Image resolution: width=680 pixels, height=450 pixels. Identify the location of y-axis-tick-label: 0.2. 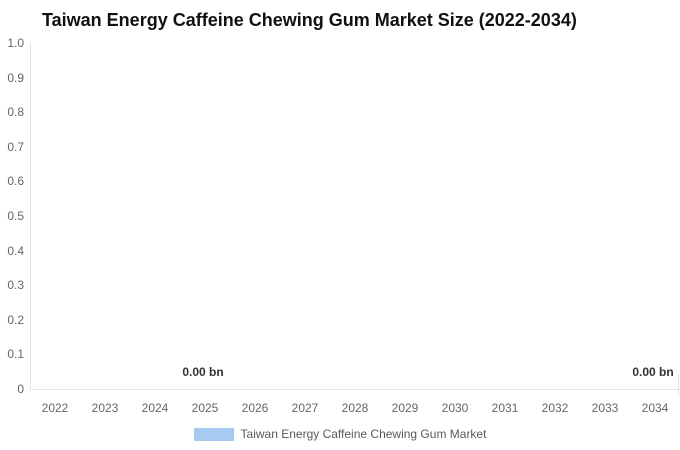
(15, 320).